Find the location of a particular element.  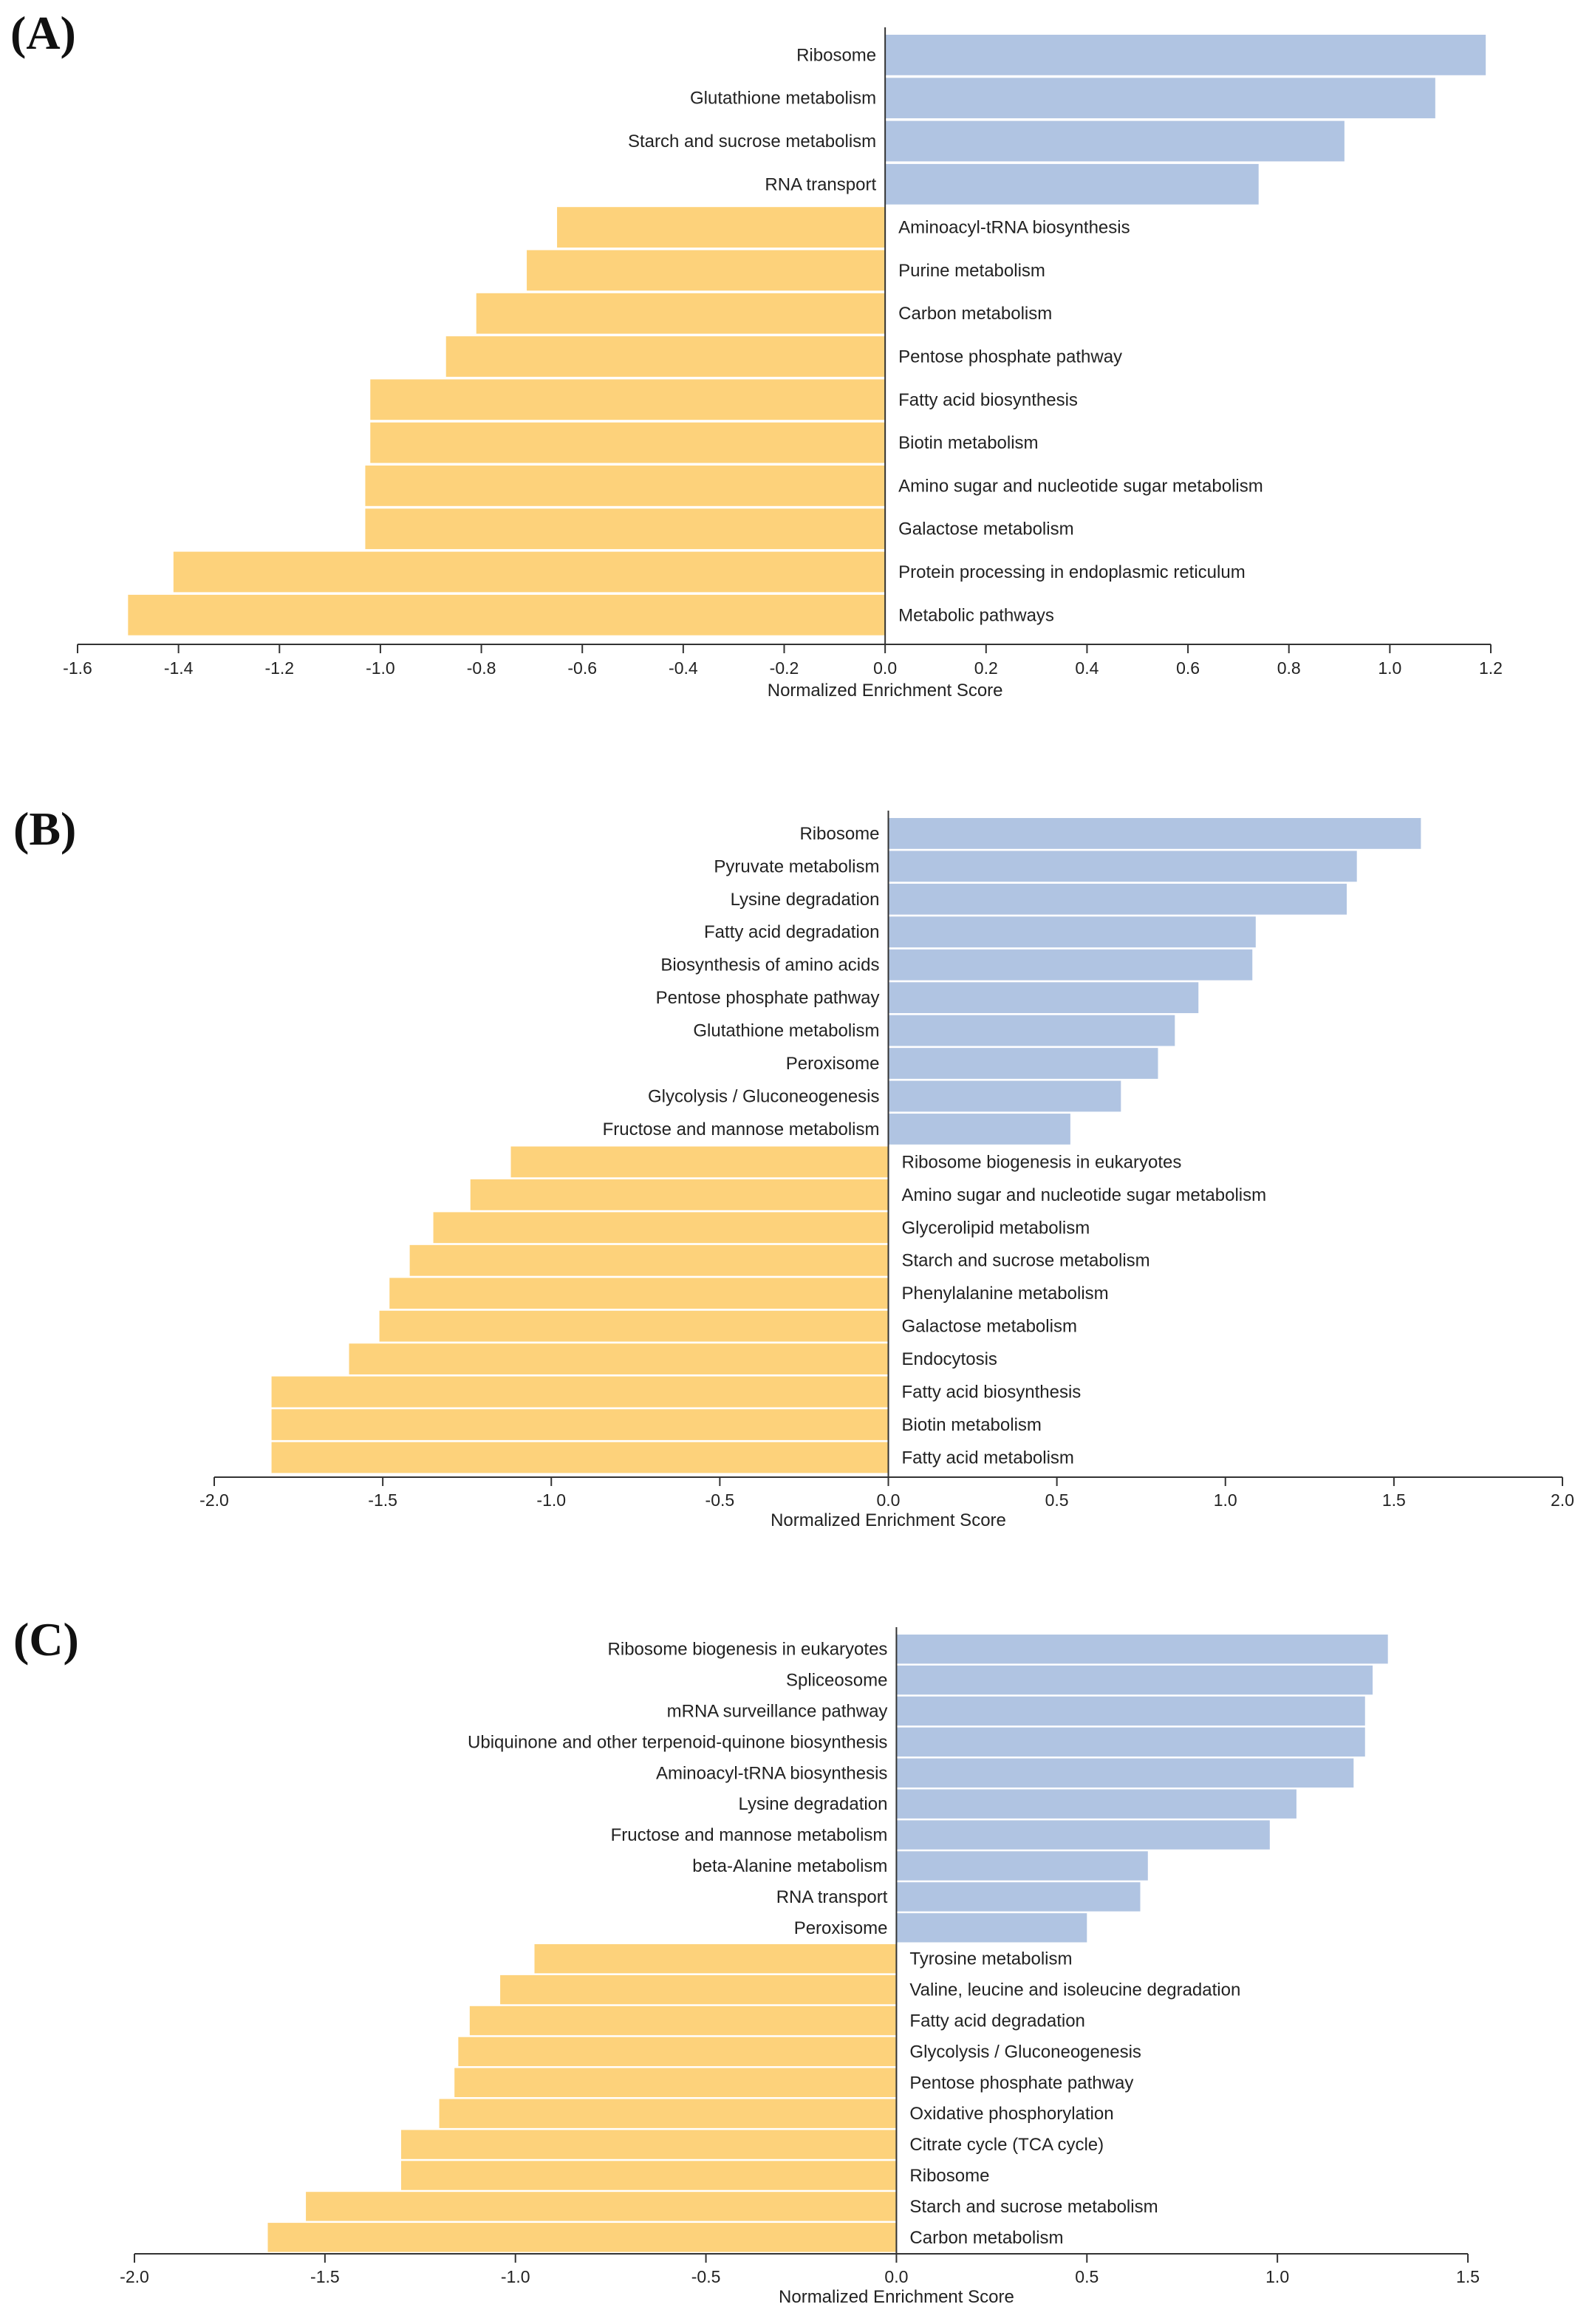

x-tick-label: -1.2 is located at coordinates (279, 668).